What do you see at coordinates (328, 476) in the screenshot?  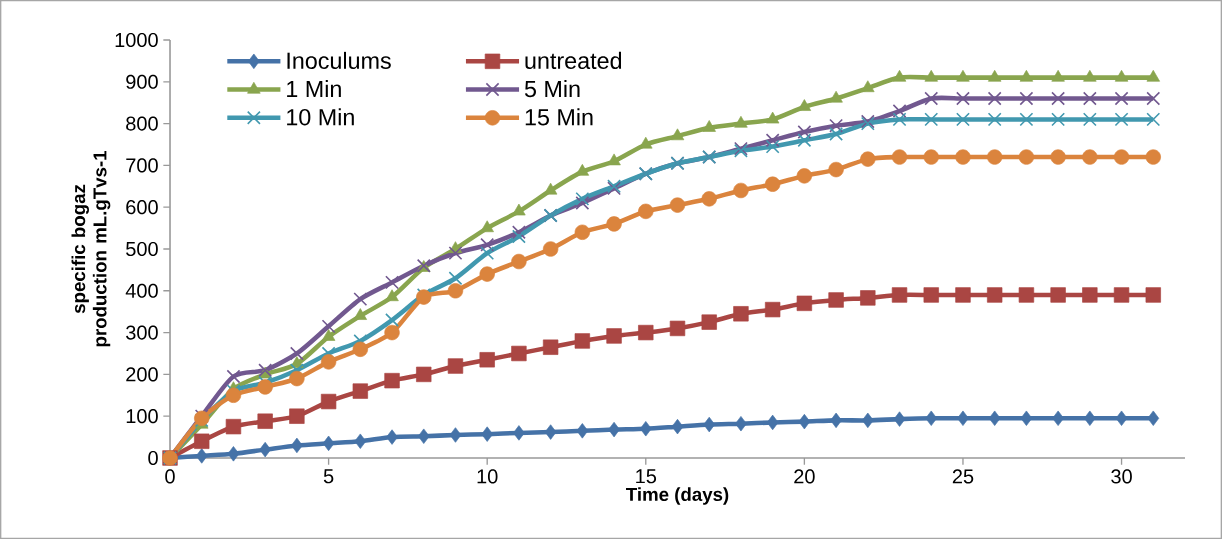 I see `x-tick-label: 5` at bounding box center [328, 476].